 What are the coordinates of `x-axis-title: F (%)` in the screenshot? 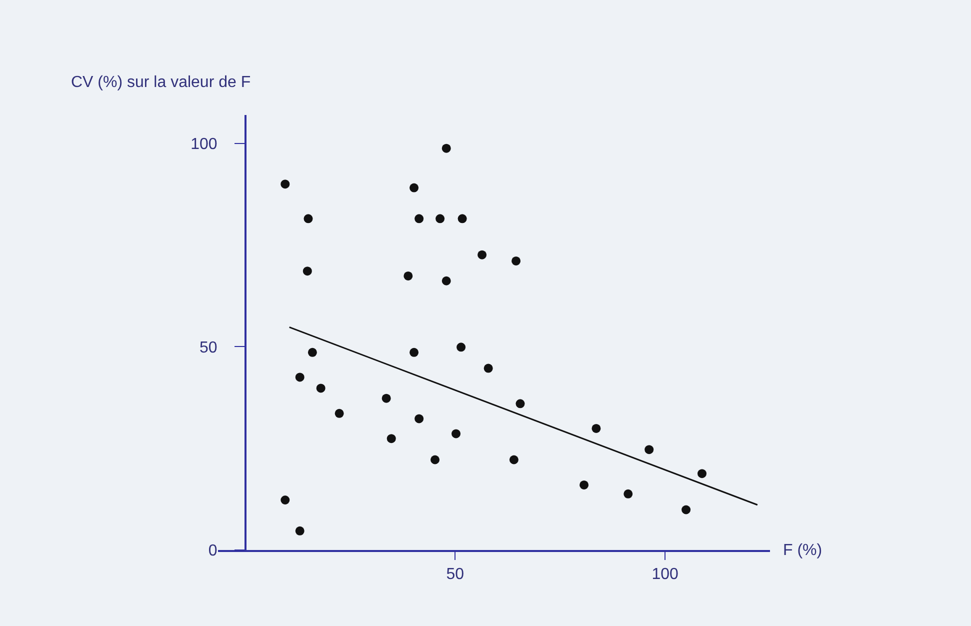 It's located at (802, 550).